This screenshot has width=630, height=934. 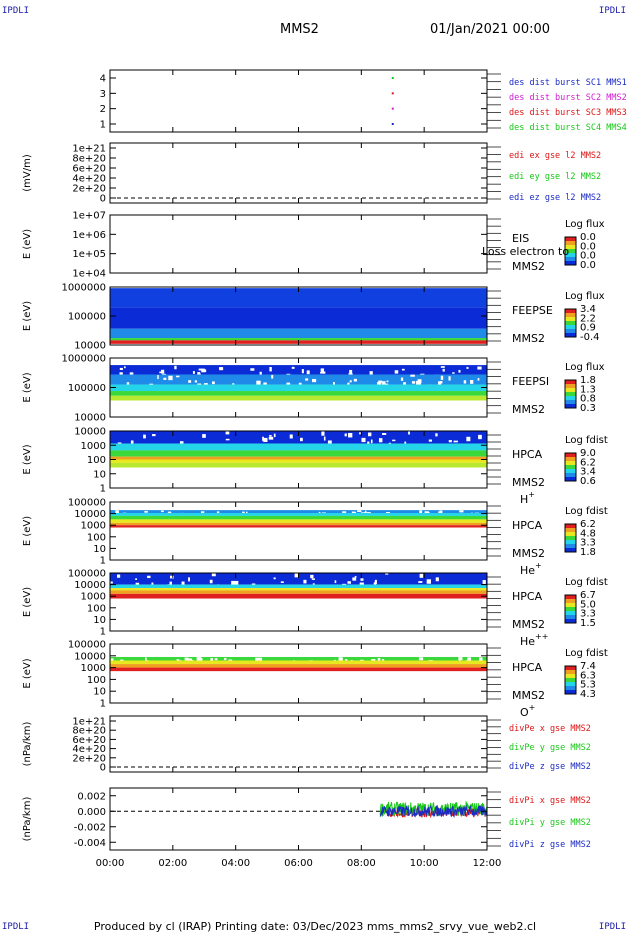 What do you see at coordinates (343, 244) in the screenshot?
I see `panel-p3` at bounding box center [343, 244].